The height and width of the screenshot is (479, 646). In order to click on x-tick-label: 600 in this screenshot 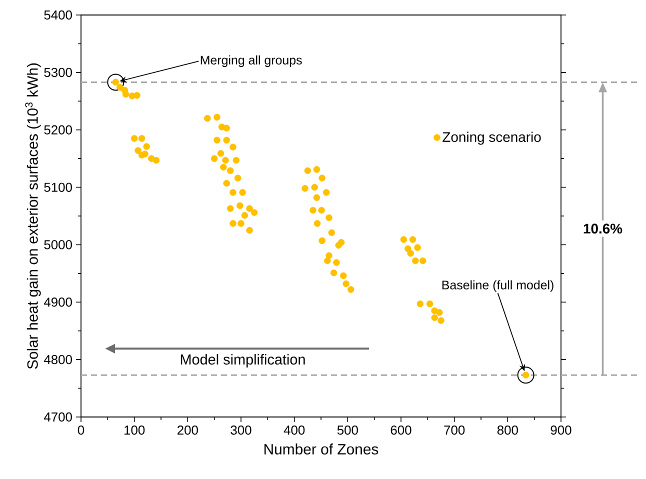, I will do `click(401, 430)`.